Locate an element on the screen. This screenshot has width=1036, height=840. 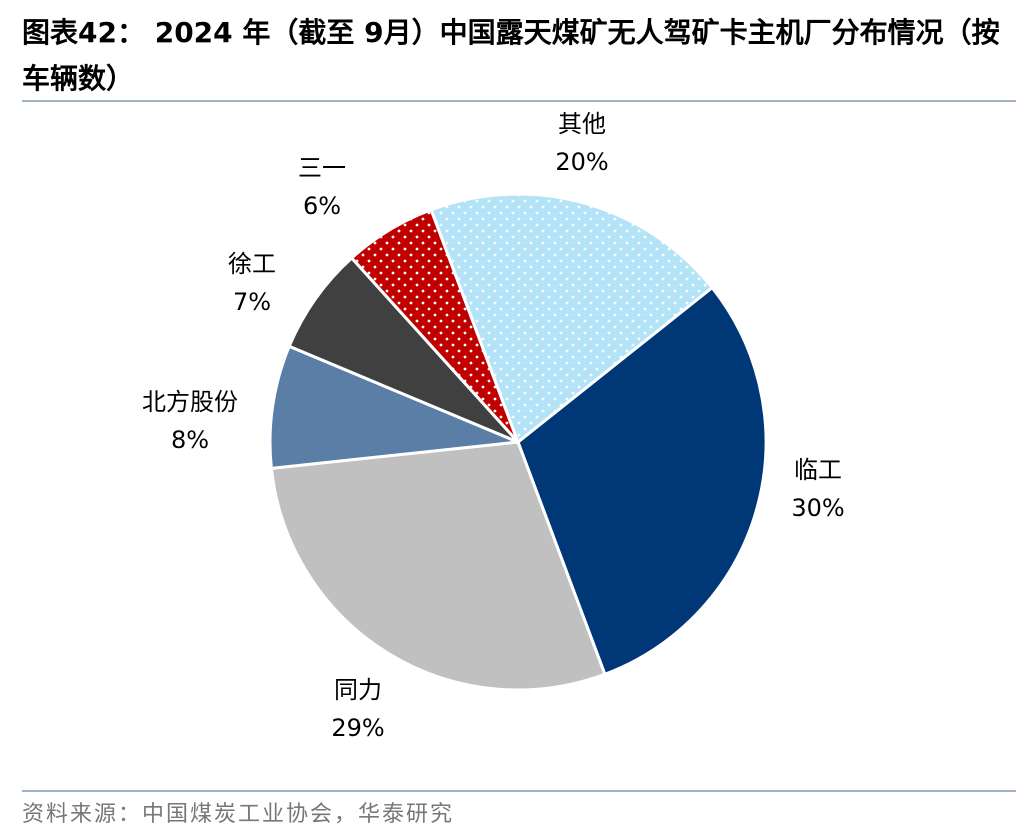
slice-value-label-2: 8% is located at coordinates (190, 440).